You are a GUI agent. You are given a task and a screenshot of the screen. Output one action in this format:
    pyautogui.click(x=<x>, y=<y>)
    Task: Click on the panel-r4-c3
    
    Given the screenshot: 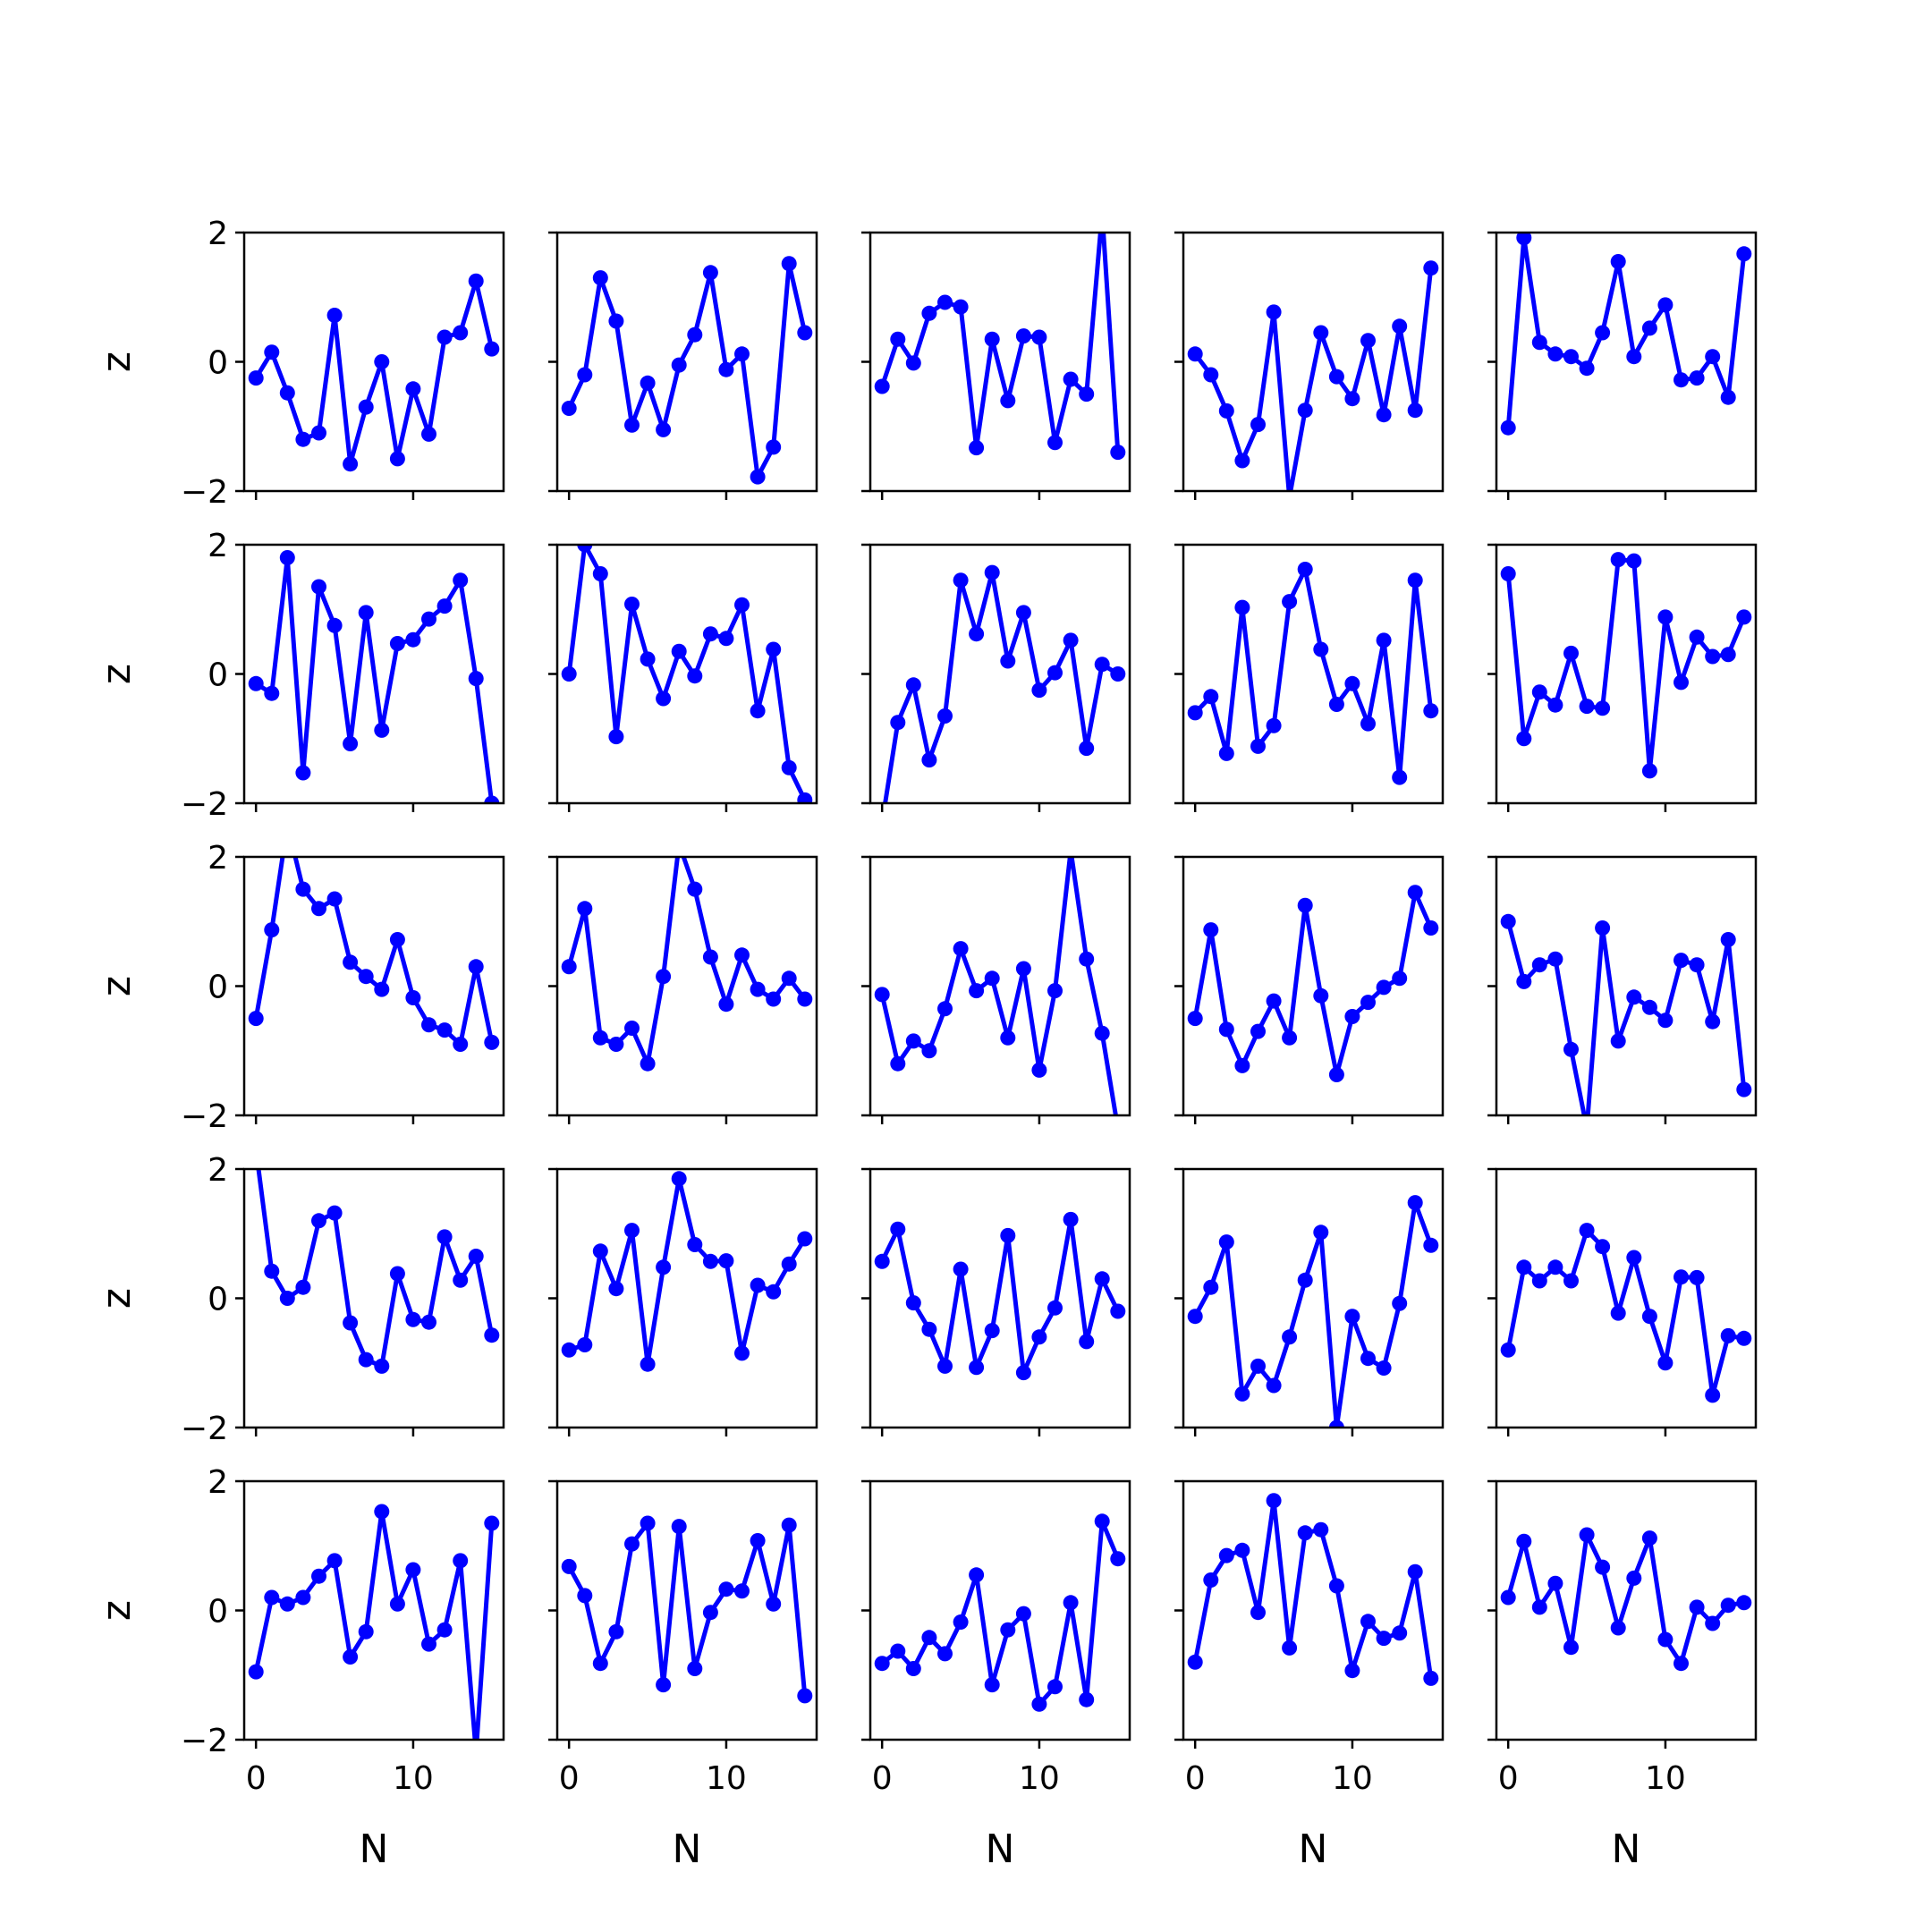 What is the action you would take?
    pyautogui.click(x=996, y=1301)
    